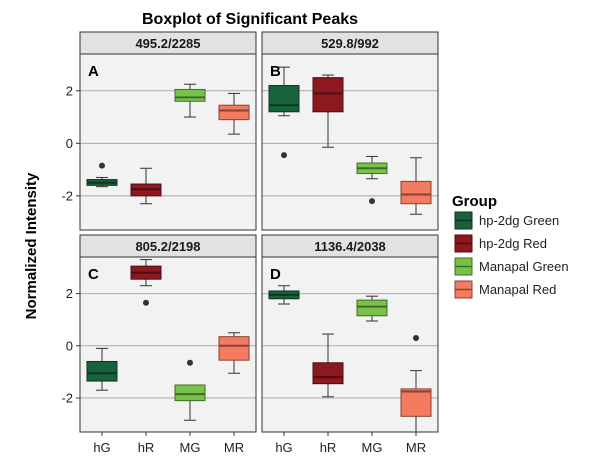 This screenshot has height=463, width=595. What do you see at coordinates (513, 243) in the screenshot?
I see `legend-label: hp-2dg Red` at bounding box center [513, 243].